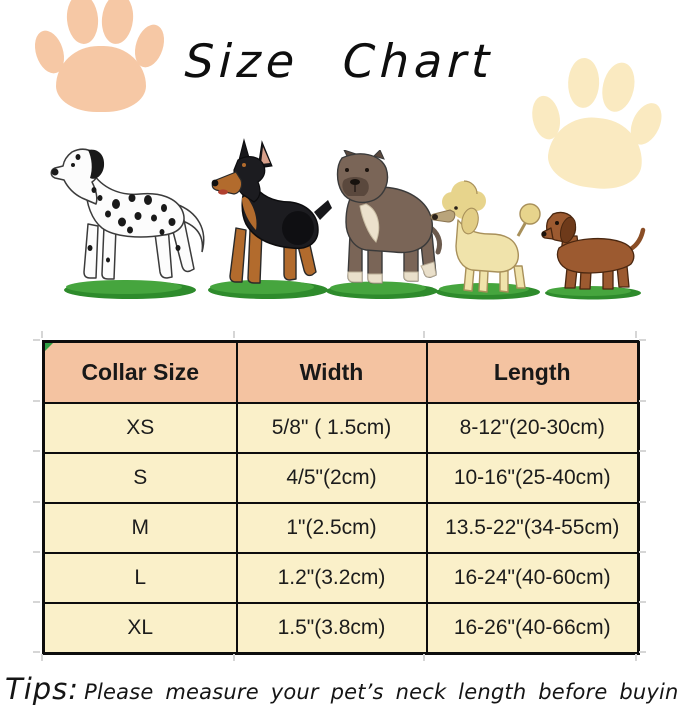 The height and width of the screenshot is (715, 679). I want to click on cell-length: 16-24"(40-60cm), so click(532, 578).